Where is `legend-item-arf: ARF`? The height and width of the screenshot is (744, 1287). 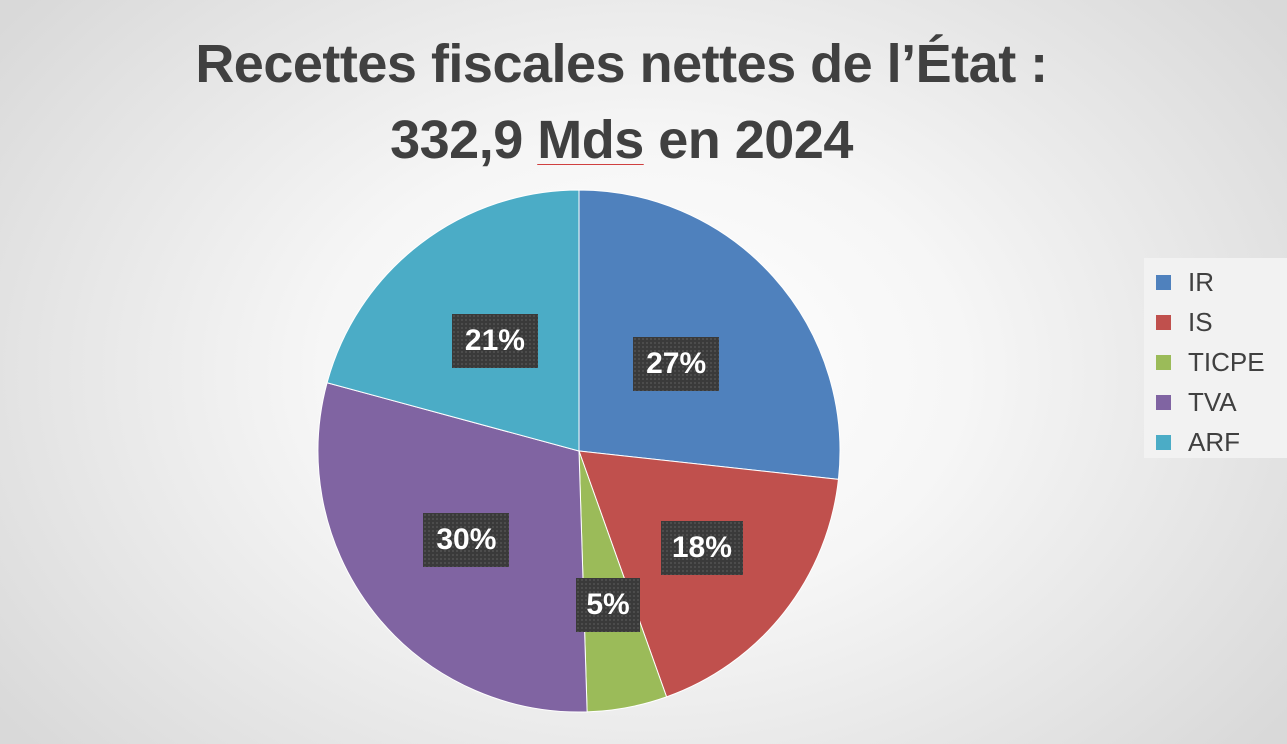 legend-item-arf: ARF is located at coordinates (1215, 442).